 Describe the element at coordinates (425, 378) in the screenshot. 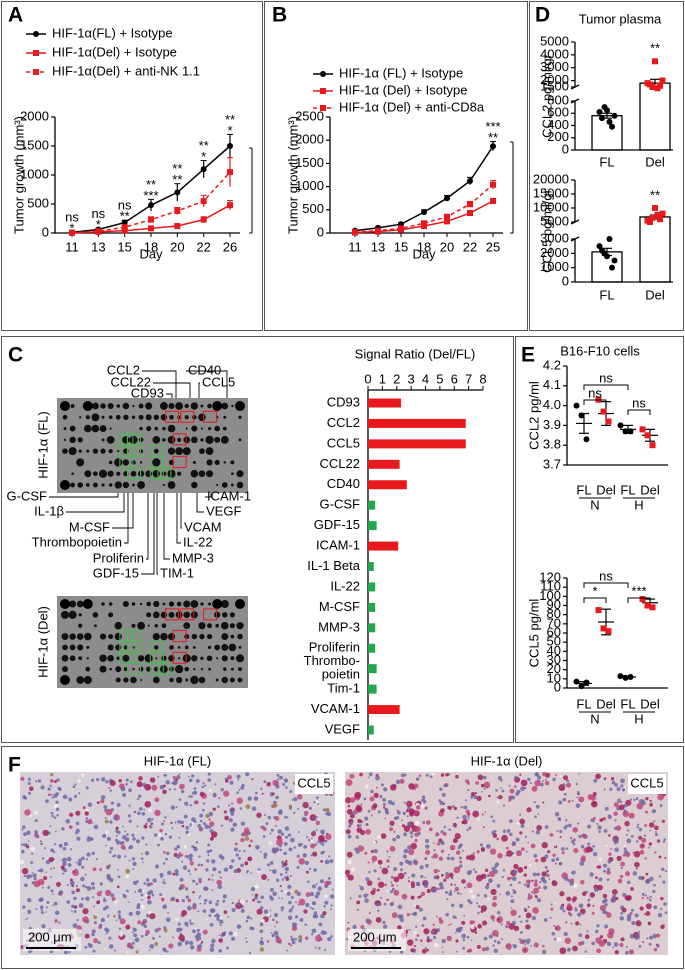

I see `x-tick-label: 4` at that location.